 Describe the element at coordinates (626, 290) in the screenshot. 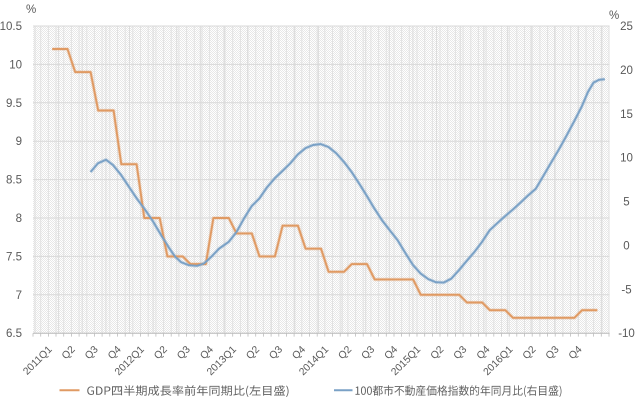

I see `svg-text: -5` at that location.